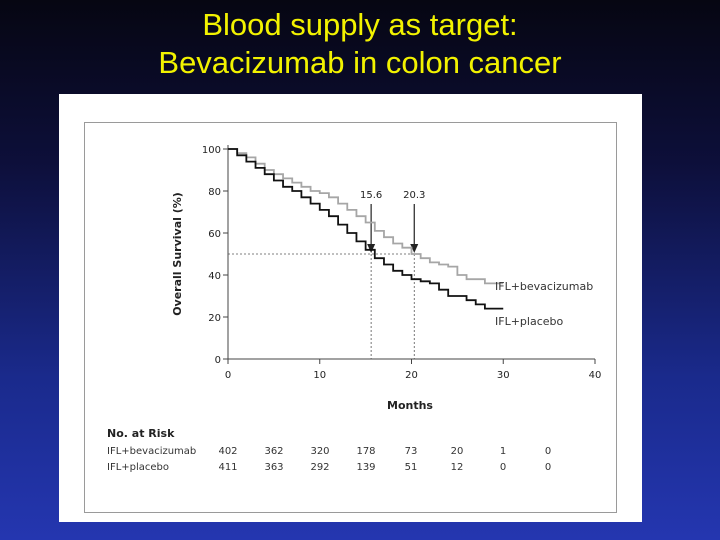 The width and height of the screenshot is (720, 540). I want to click on slide-title-line-2: Bevacizumab in colon cancer, so click(360, 62).